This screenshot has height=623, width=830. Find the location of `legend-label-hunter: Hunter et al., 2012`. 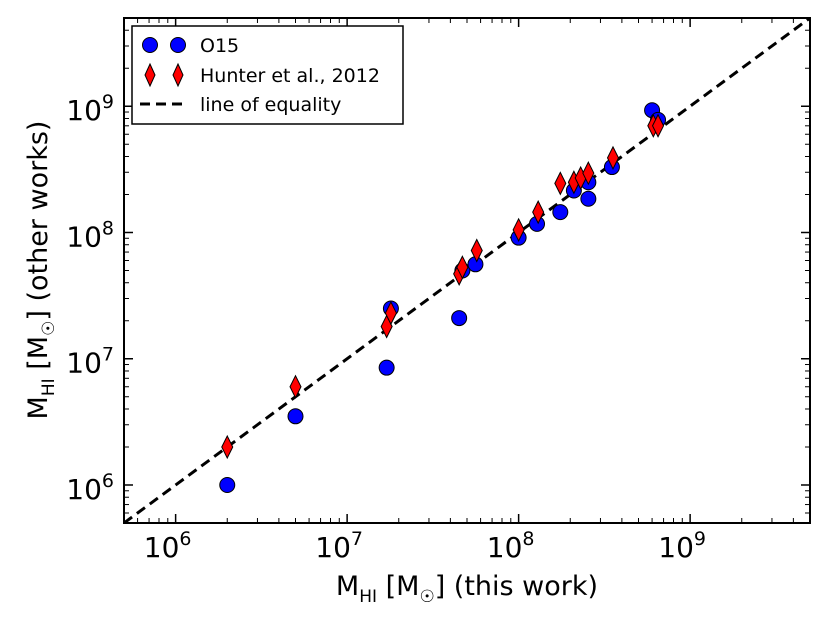

legend-label-hunter: Hunter et al., 2012 is located at coordinates (290, 76).